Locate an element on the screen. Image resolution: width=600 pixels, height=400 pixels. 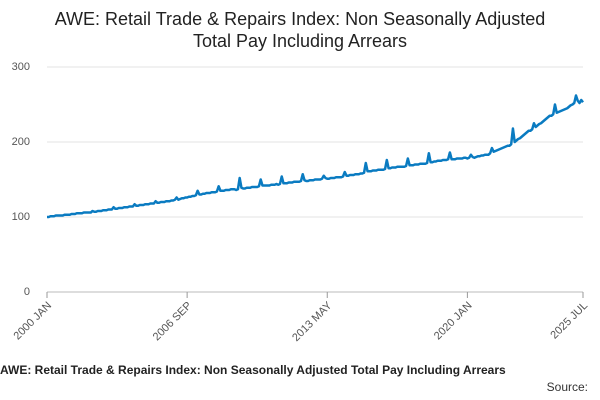
y-tick-label: 200 is located at coordinates (21, 142).